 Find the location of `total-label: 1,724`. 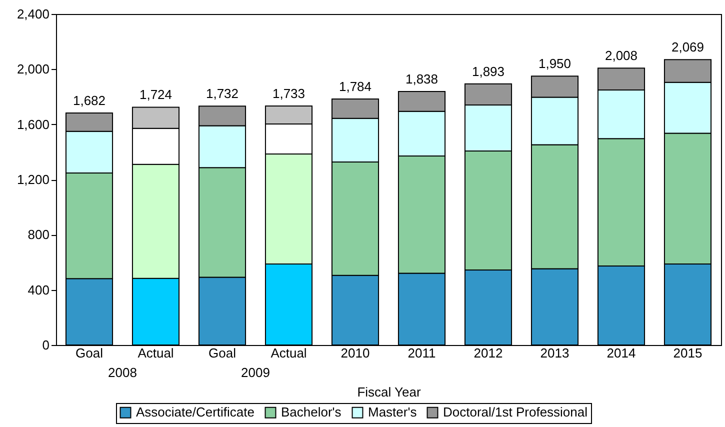

total-label: 1,724 is located at coordinates (155, 94).